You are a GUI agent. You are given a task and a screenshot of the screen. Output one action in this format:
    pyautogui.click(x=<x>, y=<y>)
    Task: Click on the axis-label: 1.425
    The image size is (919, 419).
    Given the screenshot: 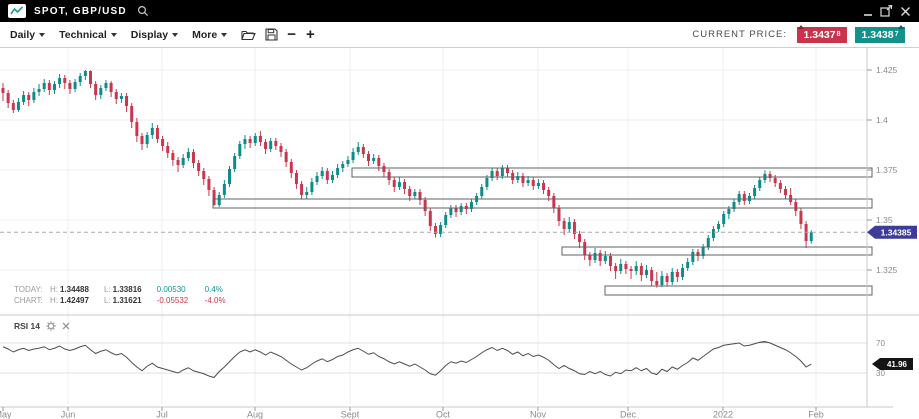 What is the action you would take?
    pyautogui.click(x=887, y=70)
    